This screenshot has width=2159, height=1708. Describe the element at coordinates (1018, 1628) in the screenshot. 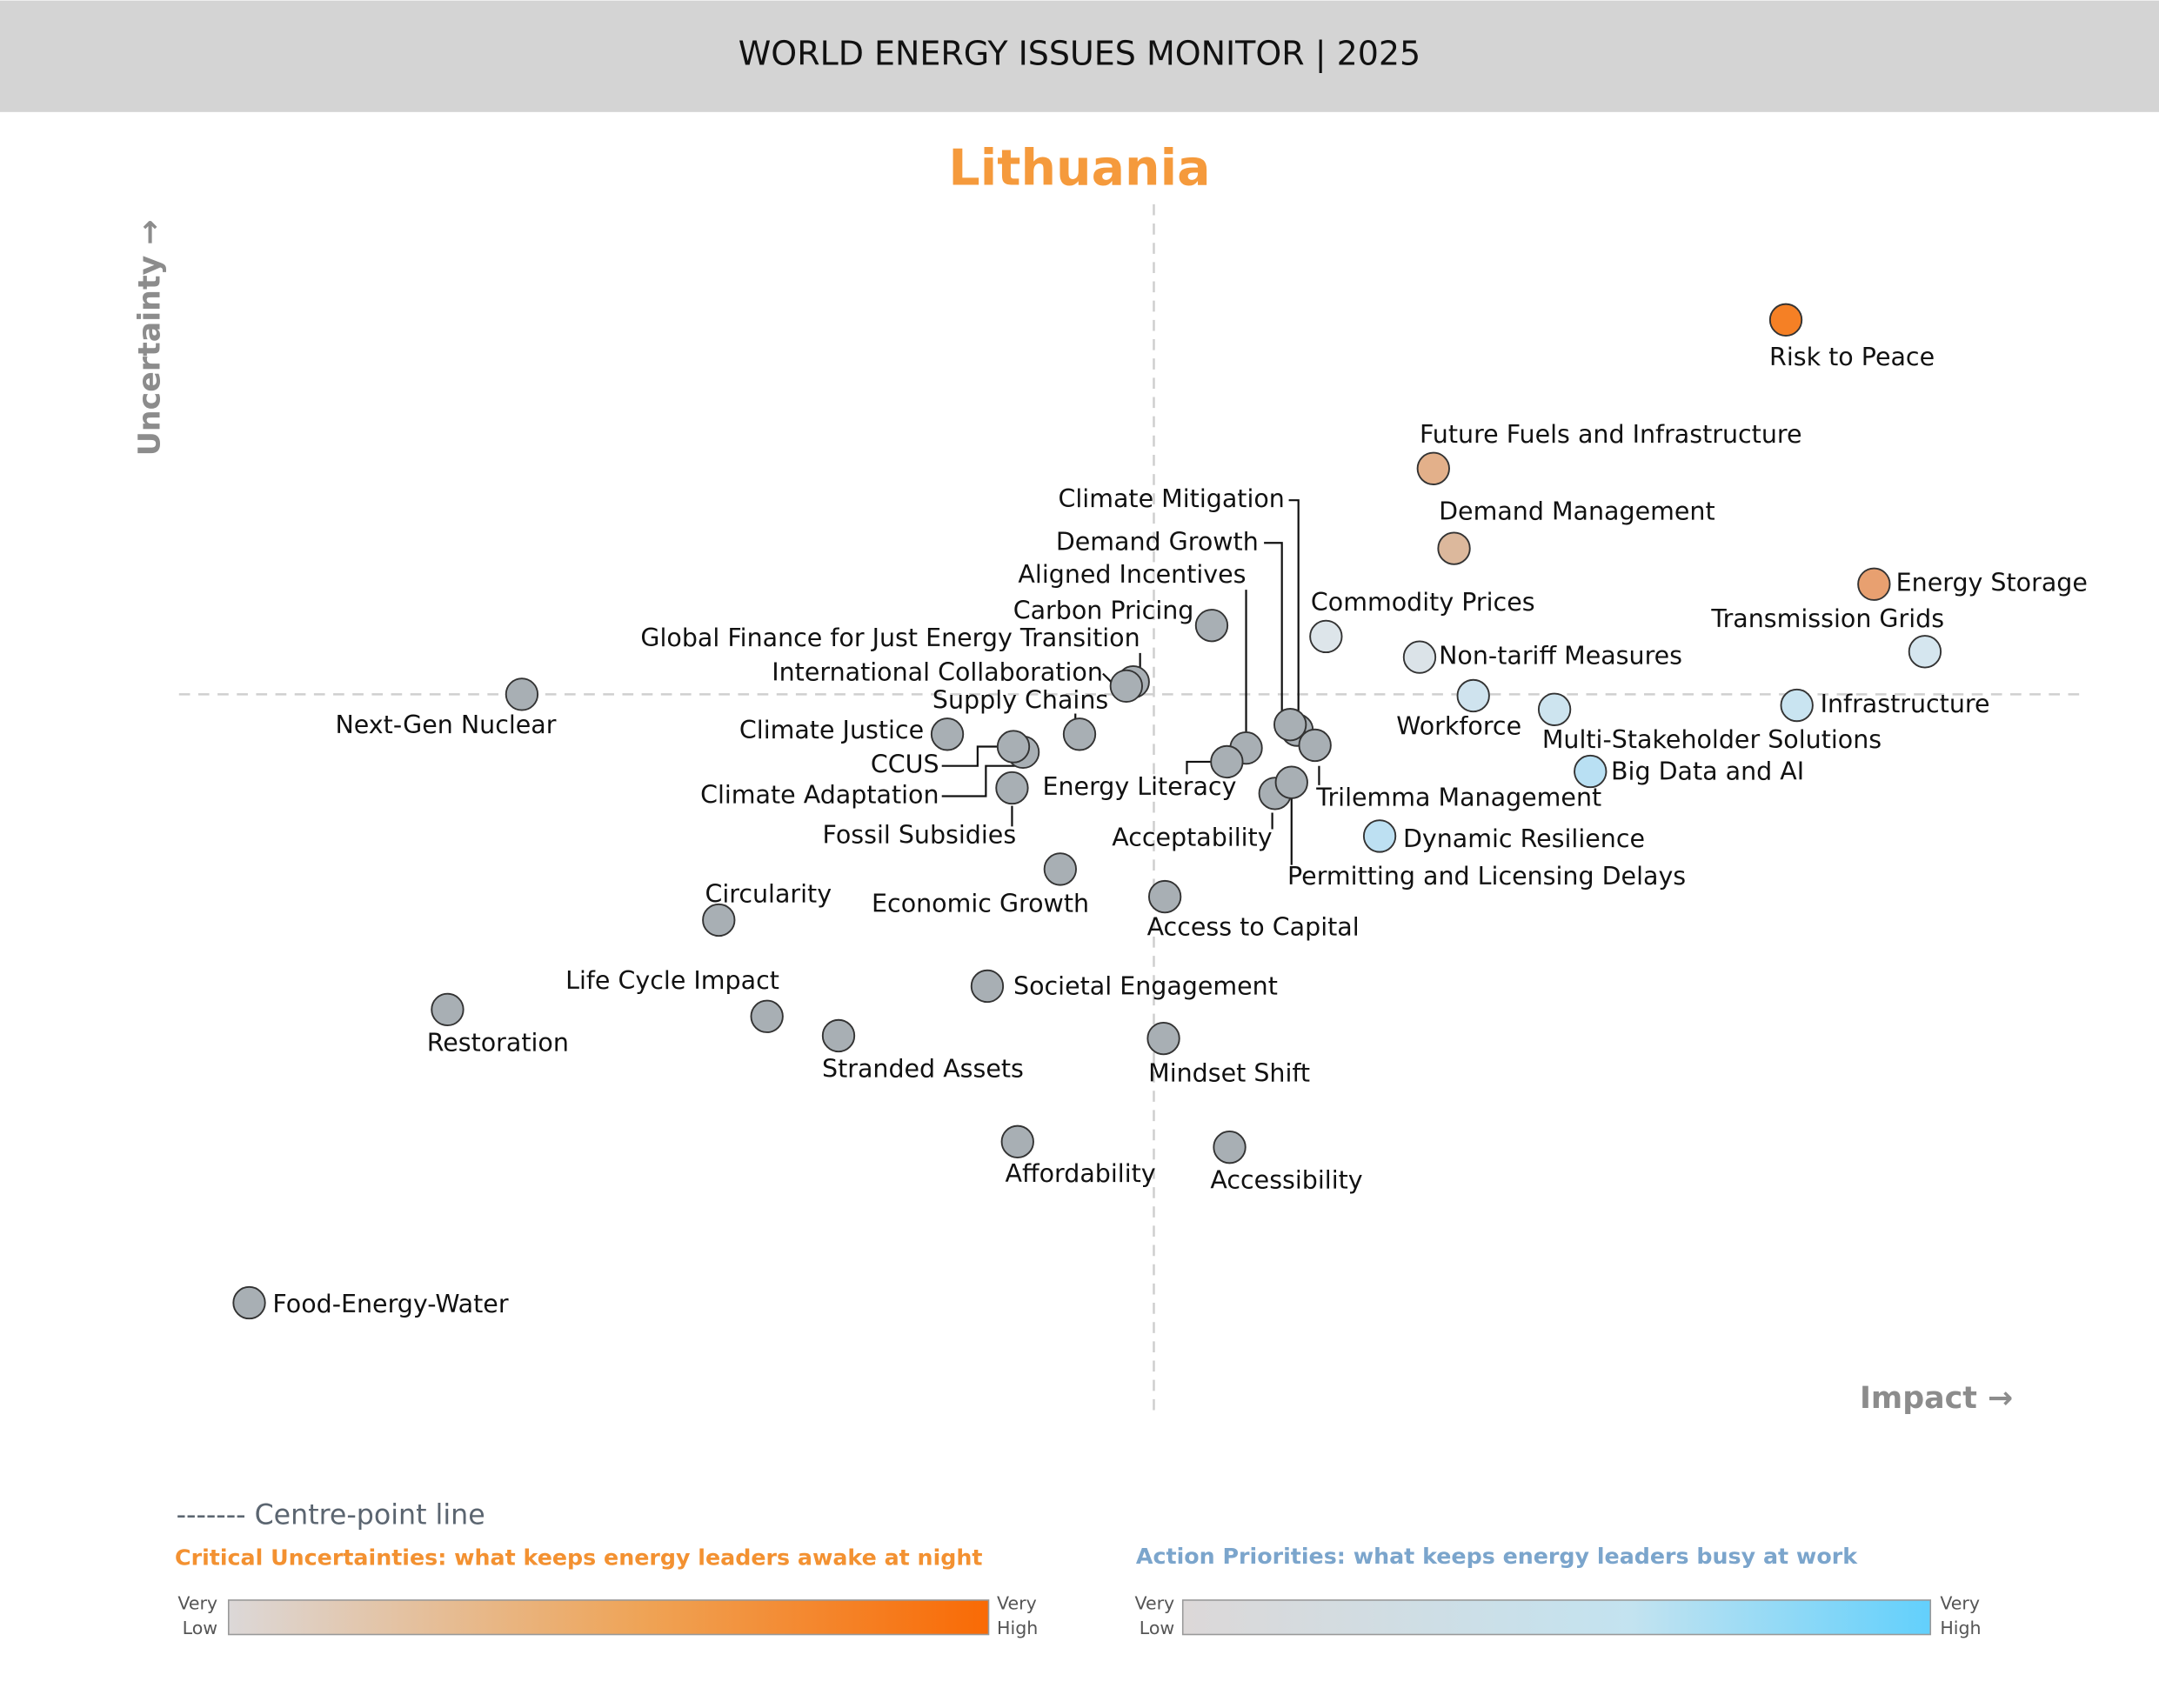

I see `critical-high-2: High` at that location.